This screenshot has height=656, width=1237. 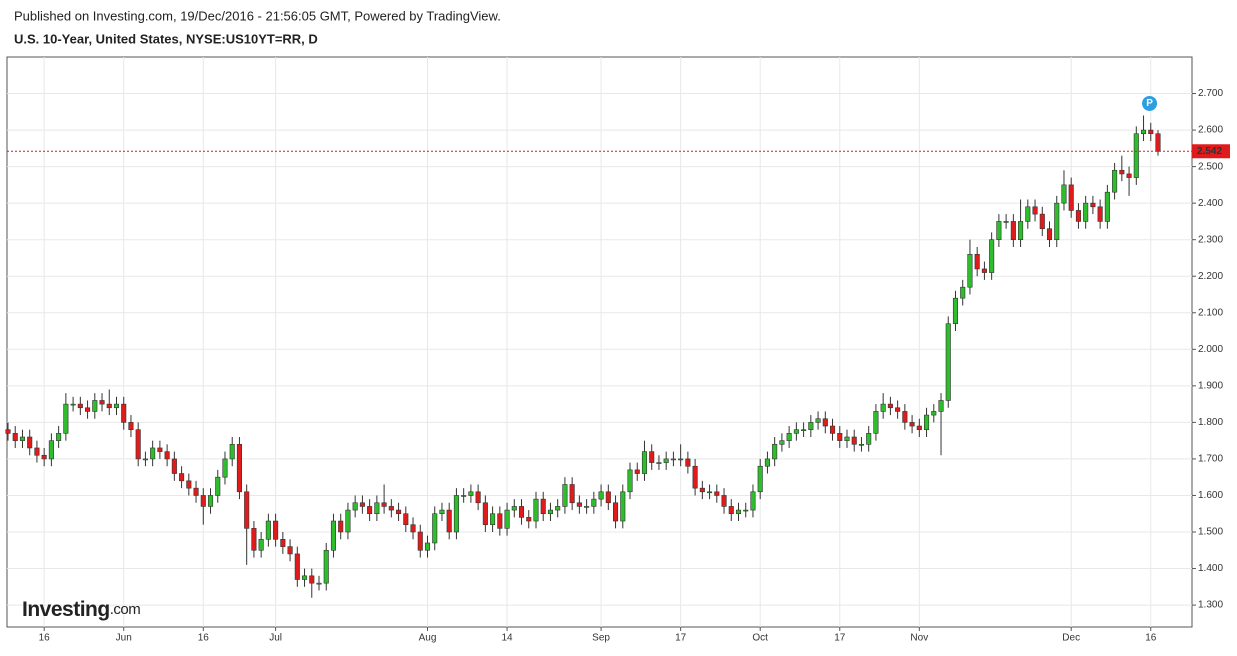 I want to click on x-tick-label: 16, so click(x=204, y=638).